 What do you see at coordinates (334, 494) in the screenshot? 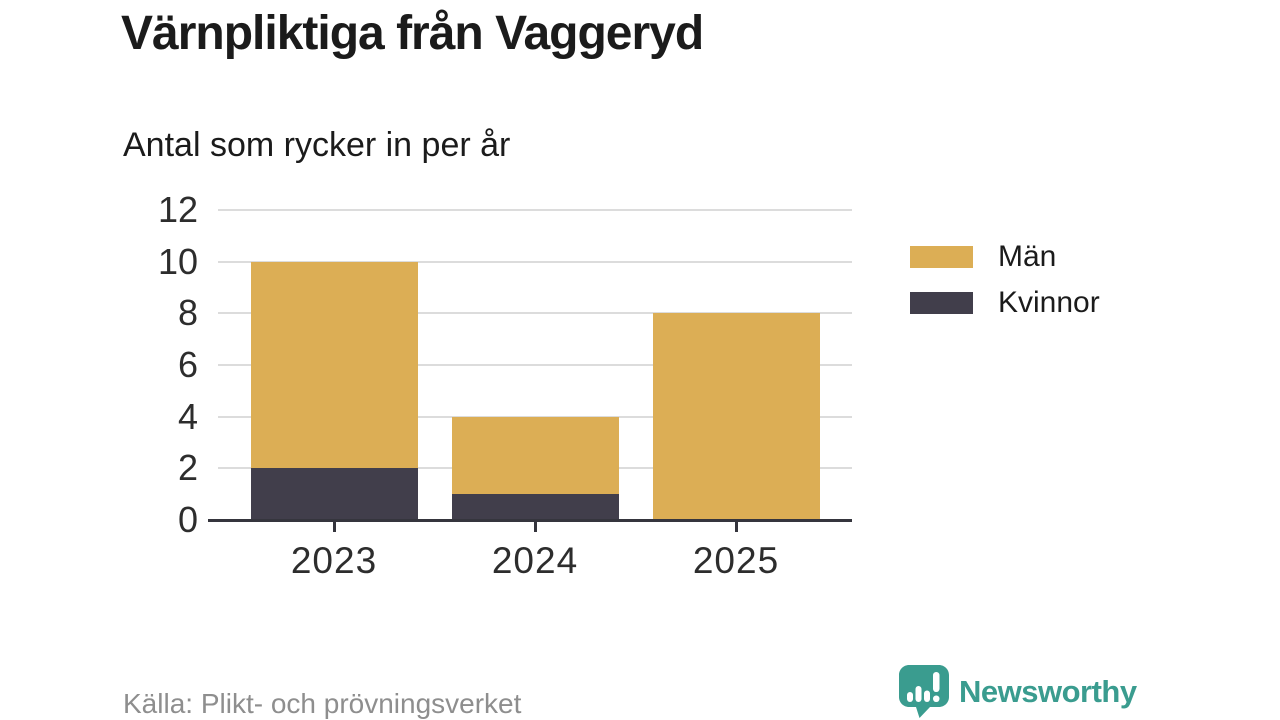
I see `bar-segment-2023-Kvinnor` at bounding box center [334, 494].